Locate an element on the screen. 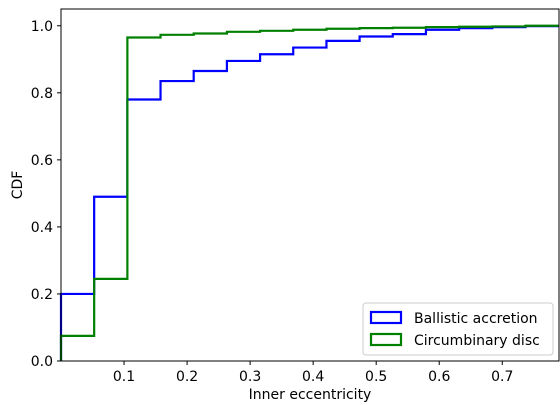  y-tick-label: 1.0 is located at coordinates (42, 27).